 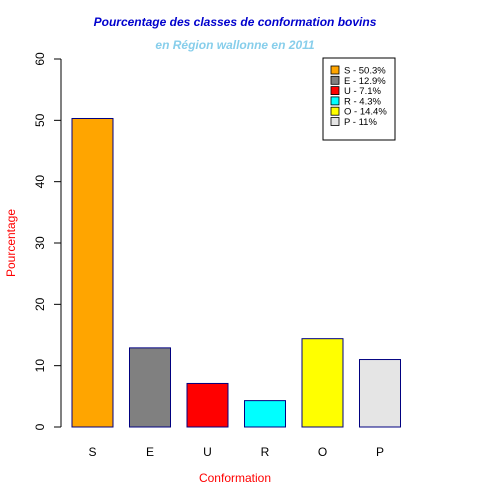 What do you see at coordinates (92, 272) in the screenshot?
I see `bar-S` at bounding box center [92, 272].